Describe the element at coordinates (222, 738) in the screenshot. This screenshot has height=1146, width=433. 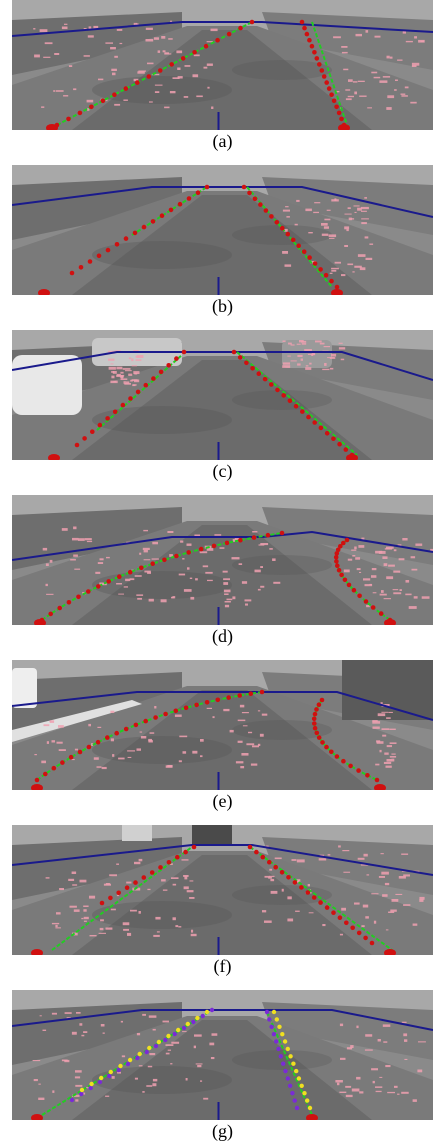
I see `figure-panel-e: (e)` at that location.